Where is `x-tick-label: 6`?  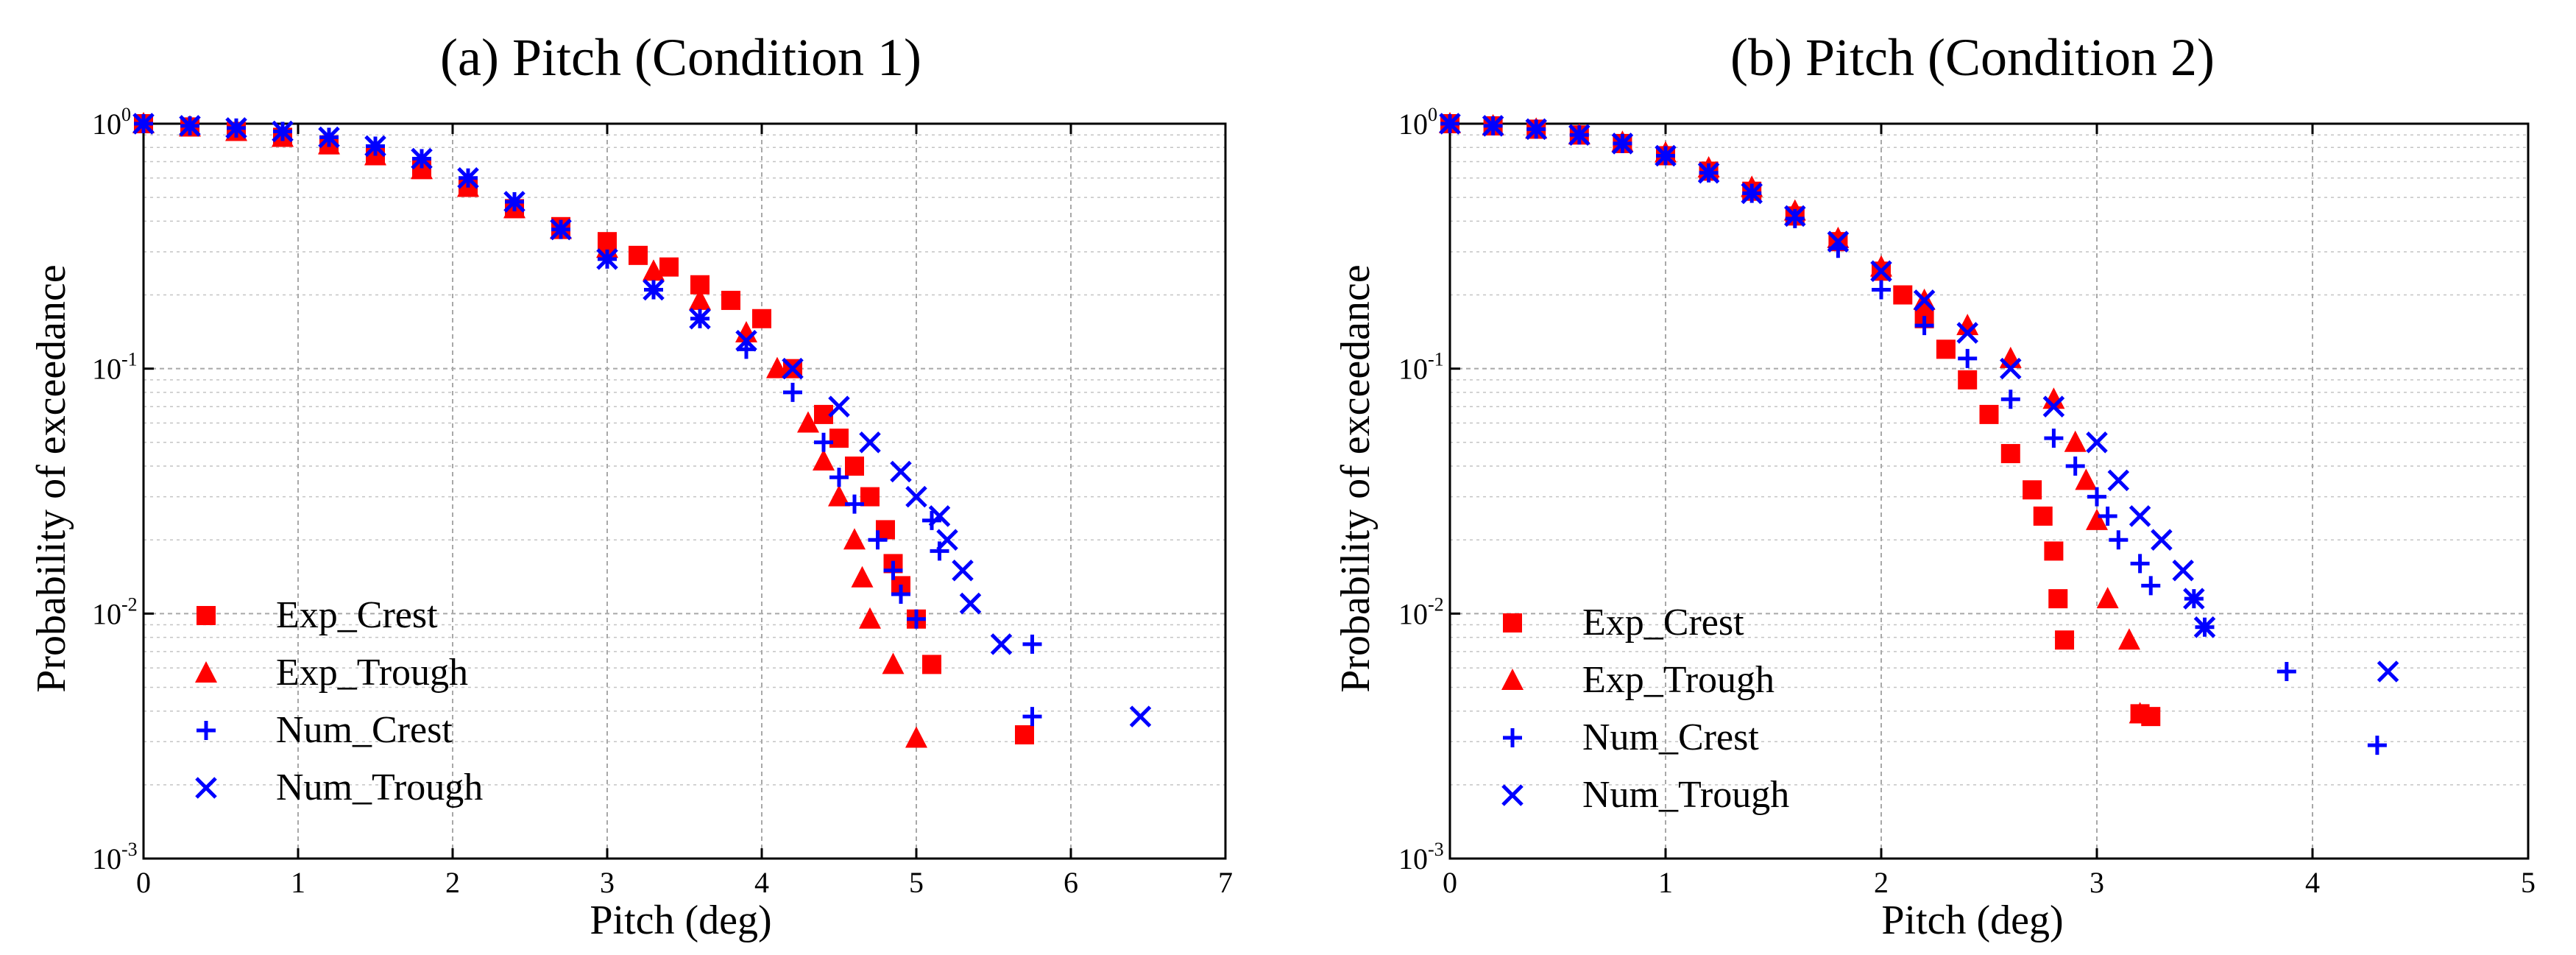 x-tick-label: 6 is located at coordinates (1071, 883).